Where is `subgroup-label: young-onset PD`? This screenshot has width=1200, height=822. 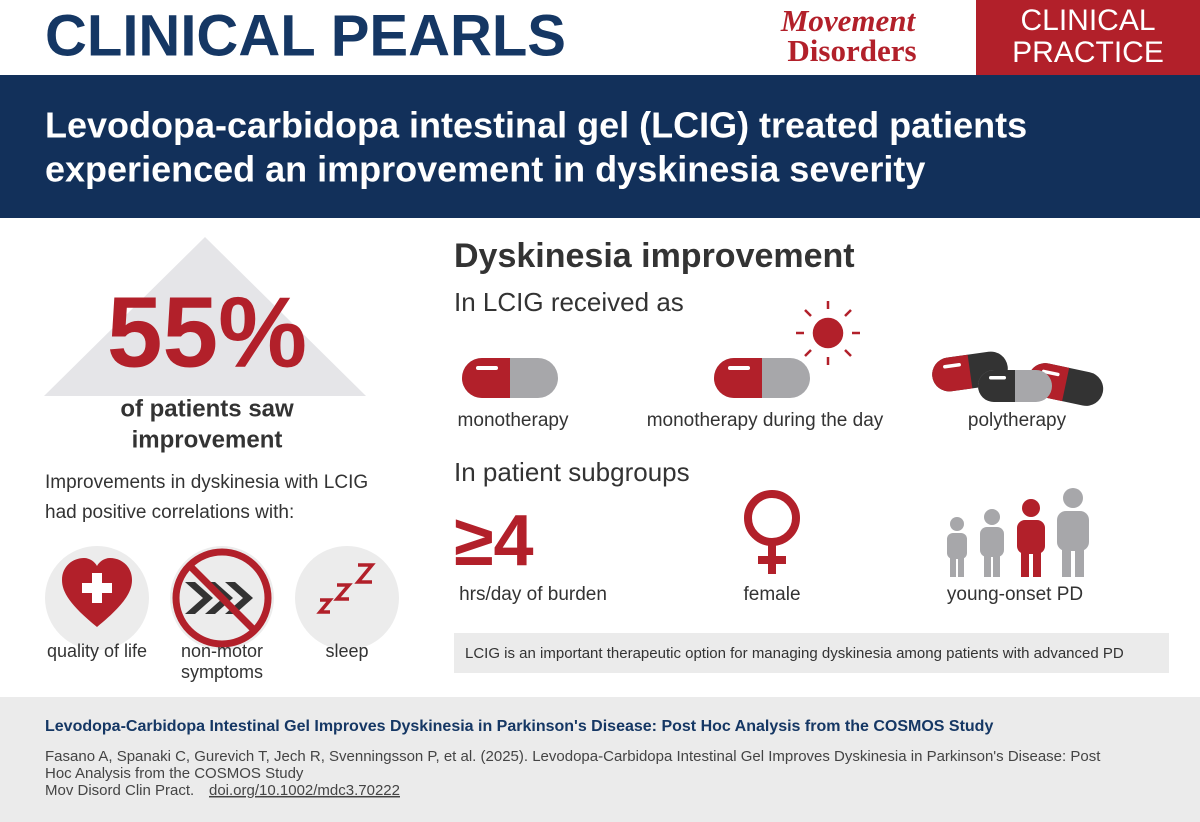 subgroup-label: young-onset PD is located at coordinates (1015, 594).